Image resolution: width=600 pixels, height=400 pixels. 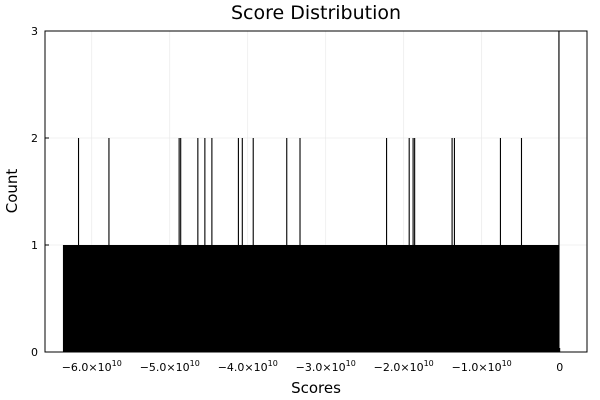 What do you see at coordinates (34, 138) in the screenshot?
I see `y-tick-label-2: 2` at bounding box center [34, 138].